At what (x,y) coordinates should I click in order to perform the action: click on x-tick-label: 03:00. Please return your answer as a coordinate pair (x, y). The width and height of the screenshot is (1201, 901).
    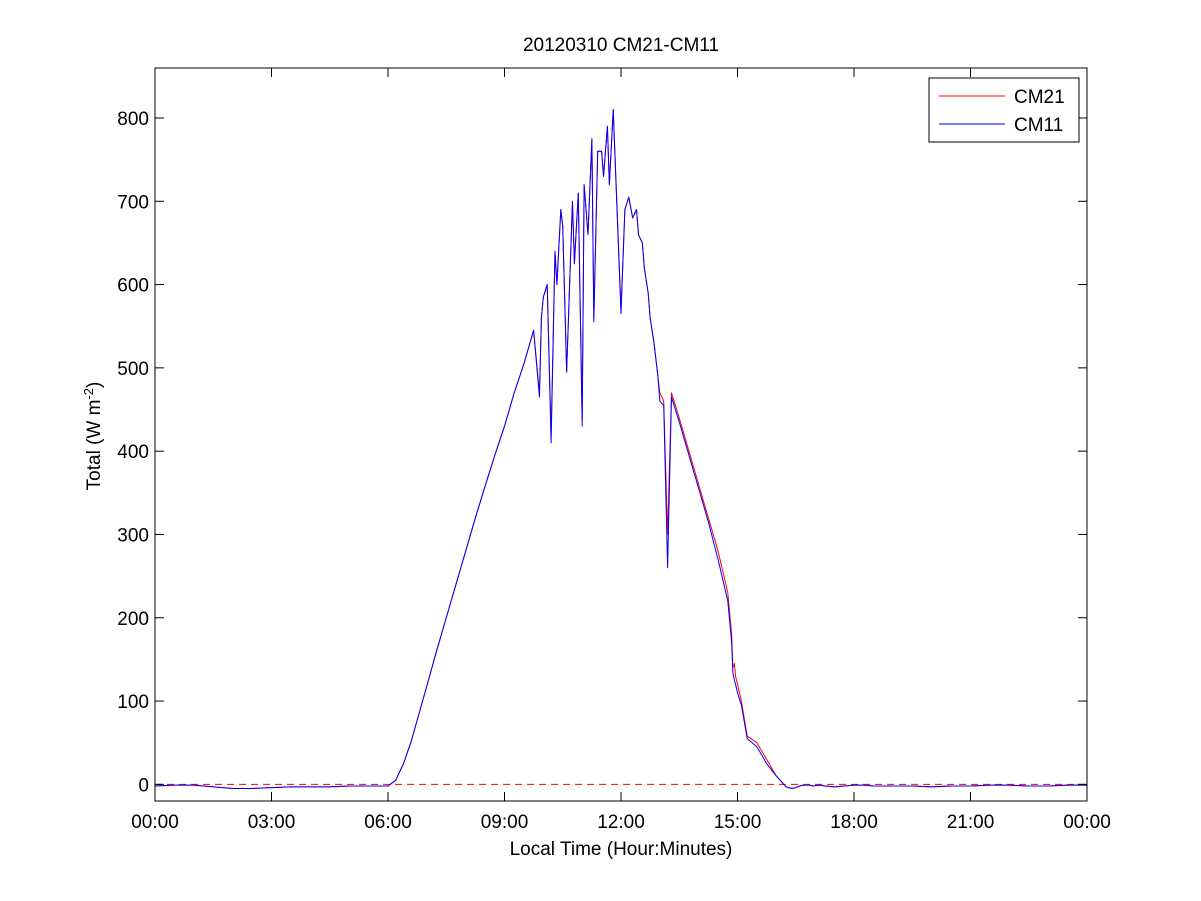
    Looking at the image, I should click on (272, 822).